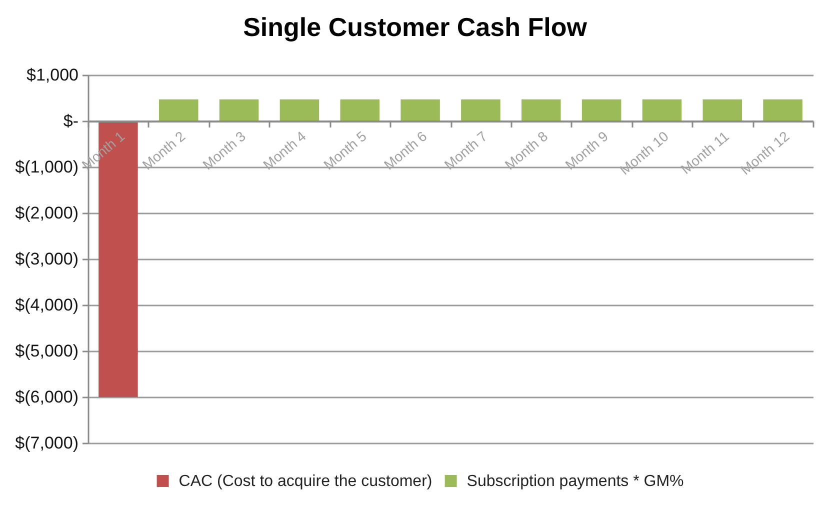 The width and height of the screenshot is (830, 506). Describe the element at coordinates (46, 259) in the screenshot. I see `y-tick-label: $(3,000)` at that location.